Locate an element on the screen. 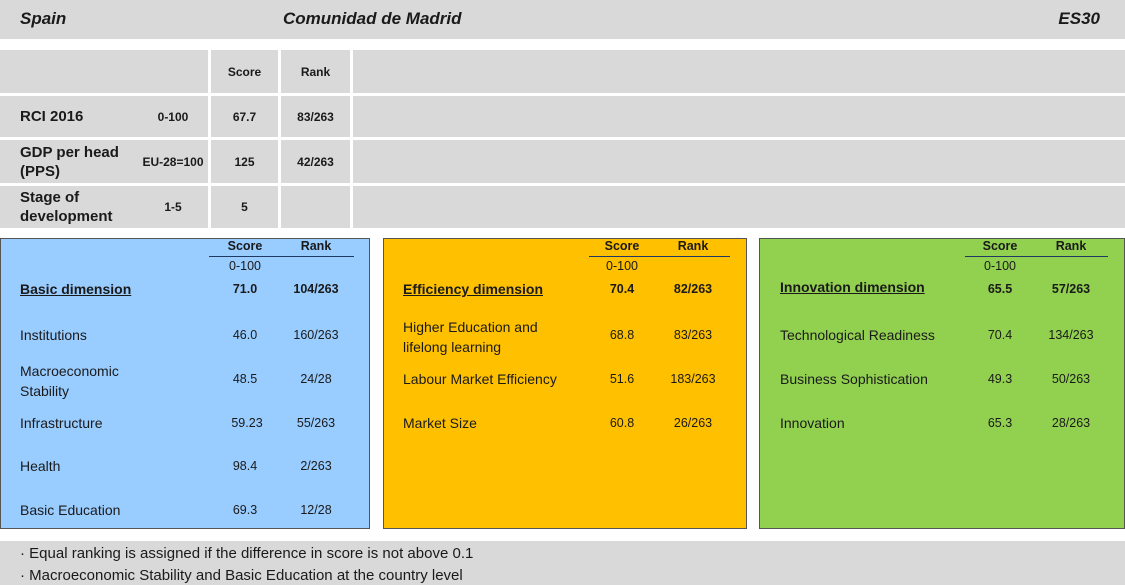 This screenshot has width=1125, height=585. pillar-rank: 55/263 is located at coordinates (316, 423).